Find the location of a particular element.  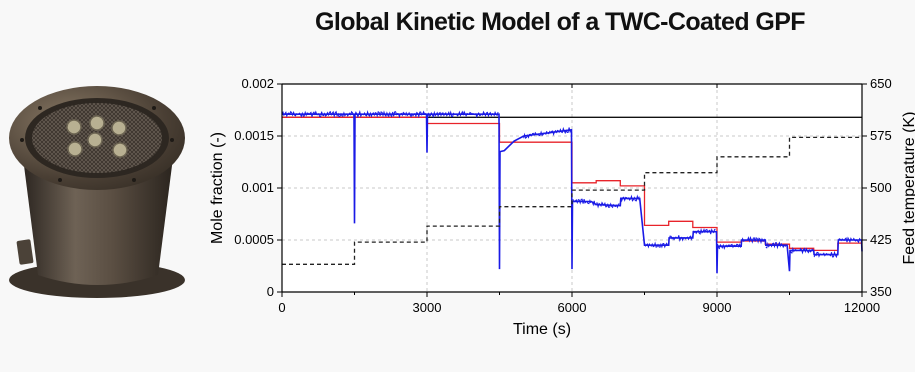

y2-tick-label: 575 is located at coordinates (881, 135).